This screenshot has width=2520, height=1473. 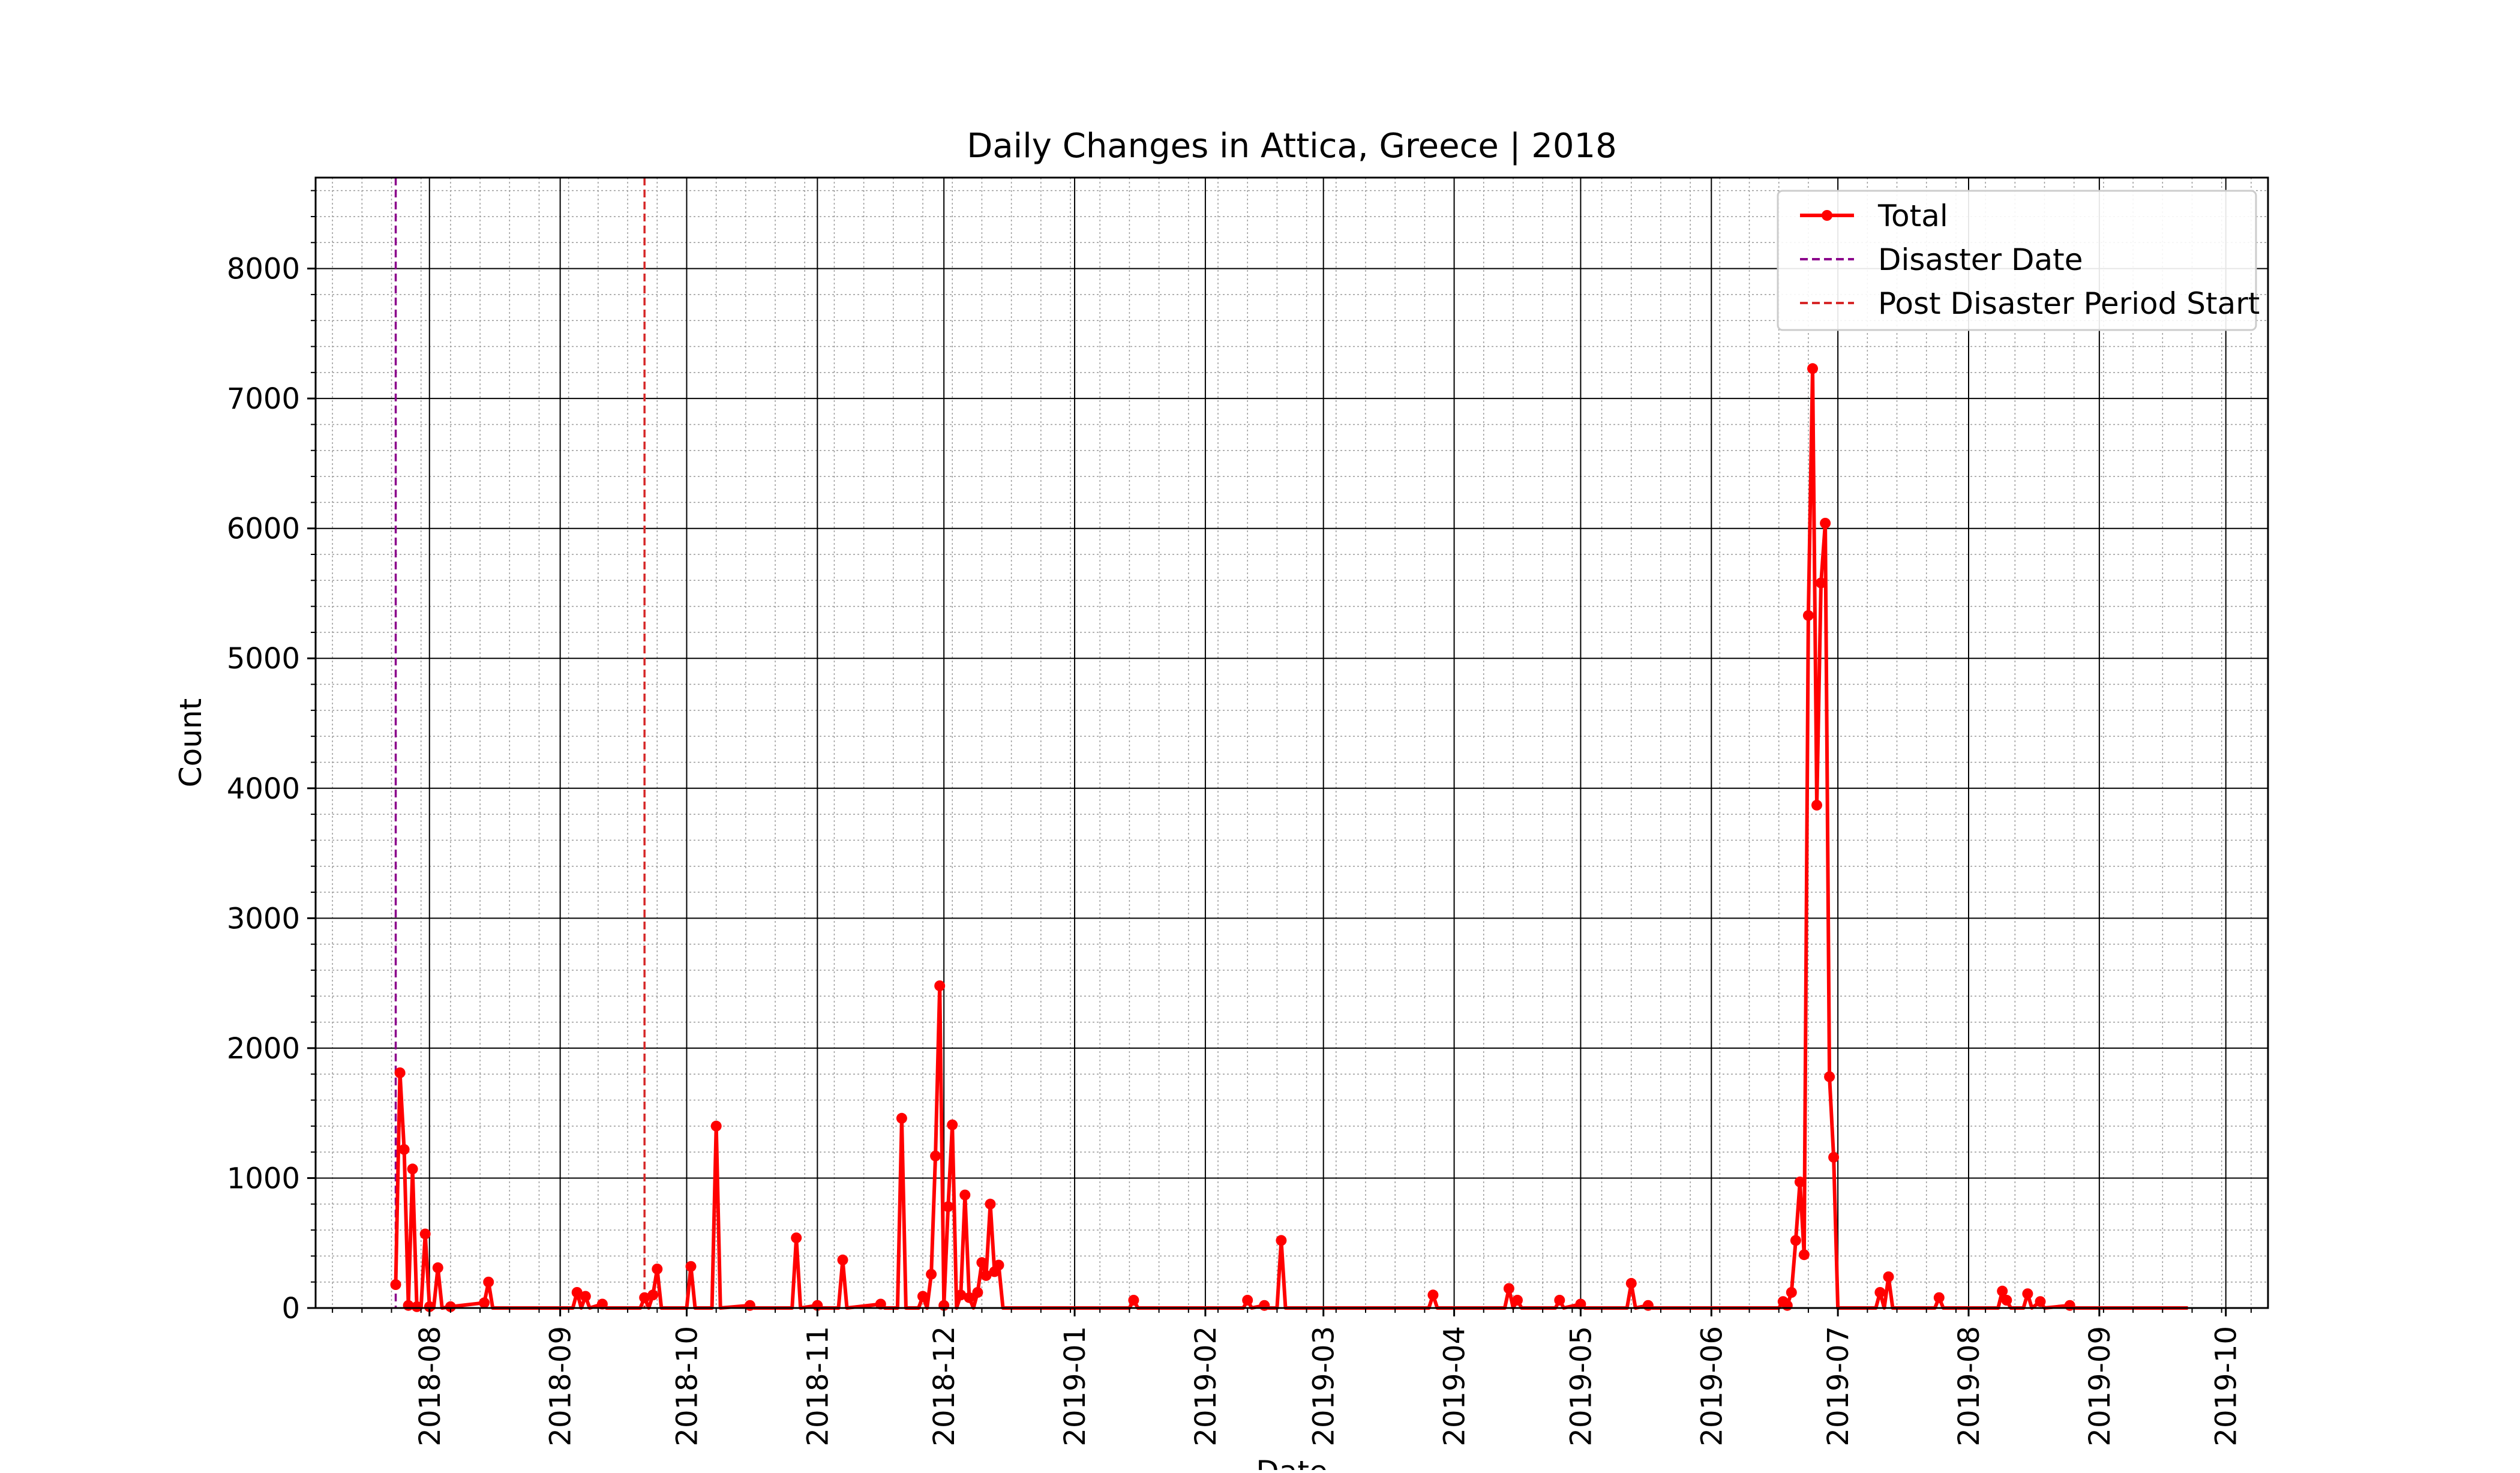 What do you see at coordinates (520, 743) in the screenshot?
I see `event-lines` at bounding box center [520, 743].